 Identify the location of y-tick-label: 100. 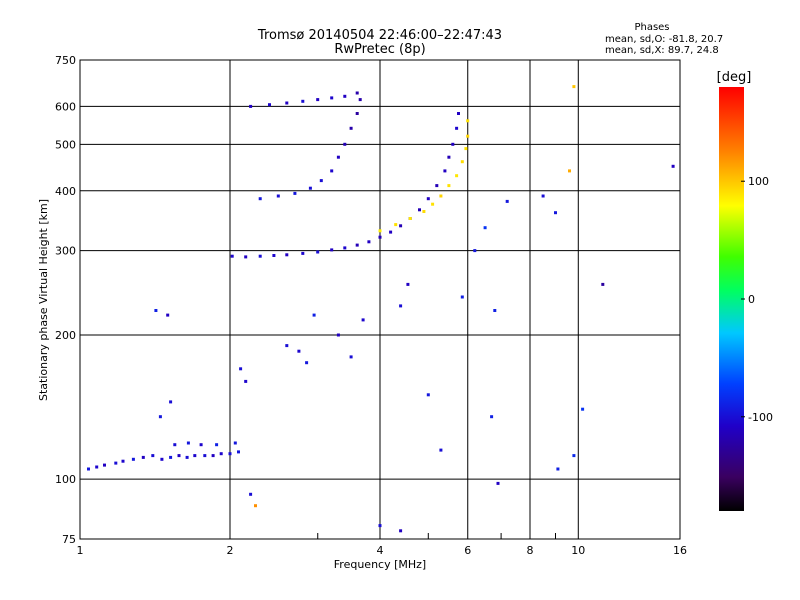
(65, 479).